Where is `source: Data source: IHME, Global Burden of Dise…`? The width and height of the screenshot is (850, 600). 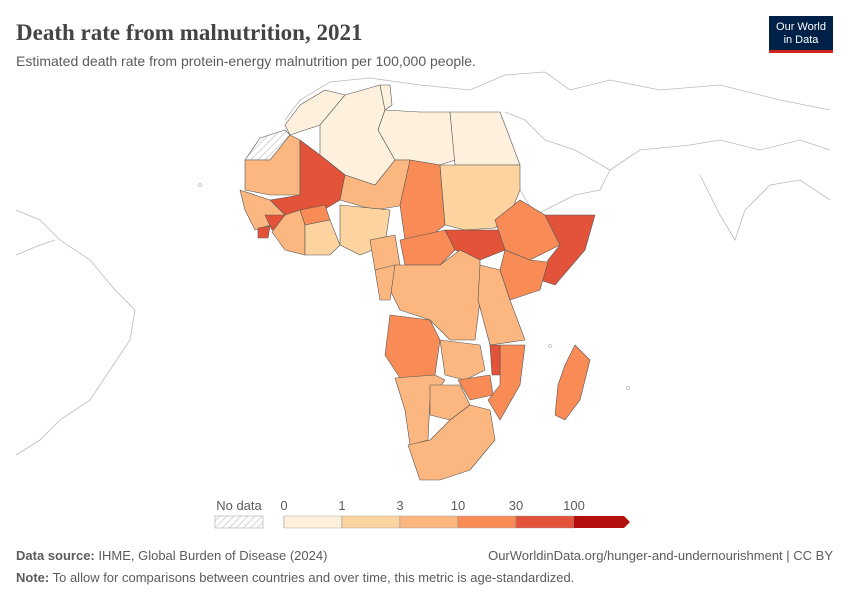 source: Data source: IHME, Global Burden of Dise… is located at coordinates (171, 555).